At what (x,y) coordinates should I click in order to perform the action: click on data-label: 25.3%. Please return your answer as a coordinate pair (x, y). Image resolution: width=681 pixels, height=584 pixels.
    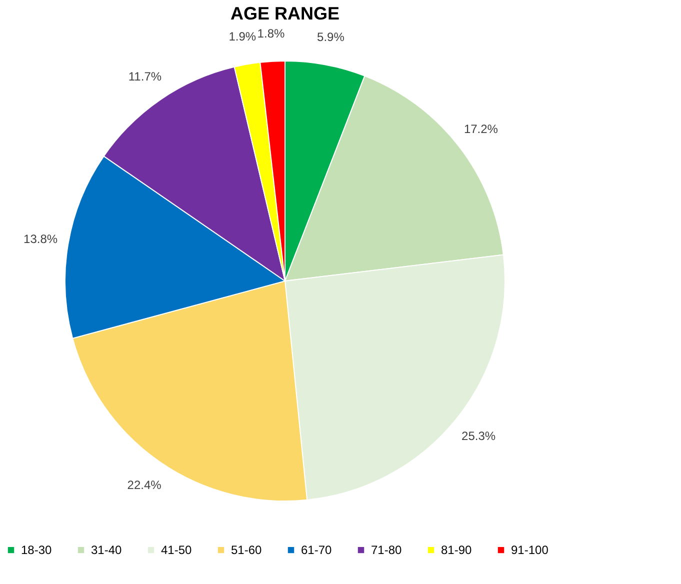
    Looking at the image, I should click on (479, 436).